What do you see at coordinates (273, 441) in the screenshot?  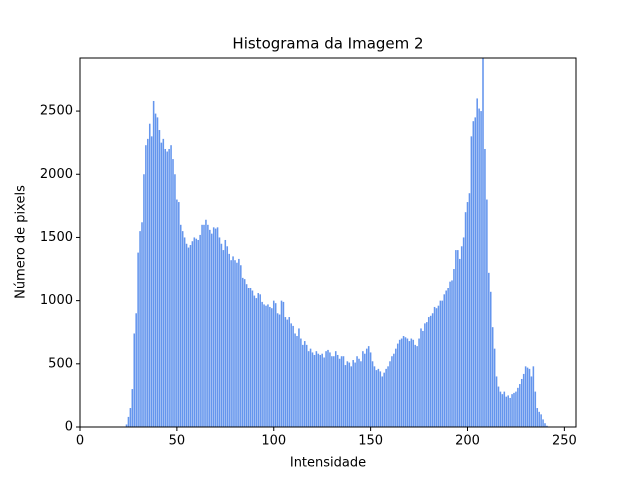 I see `x-tick-label: 100` at bounding box center [273, 441].